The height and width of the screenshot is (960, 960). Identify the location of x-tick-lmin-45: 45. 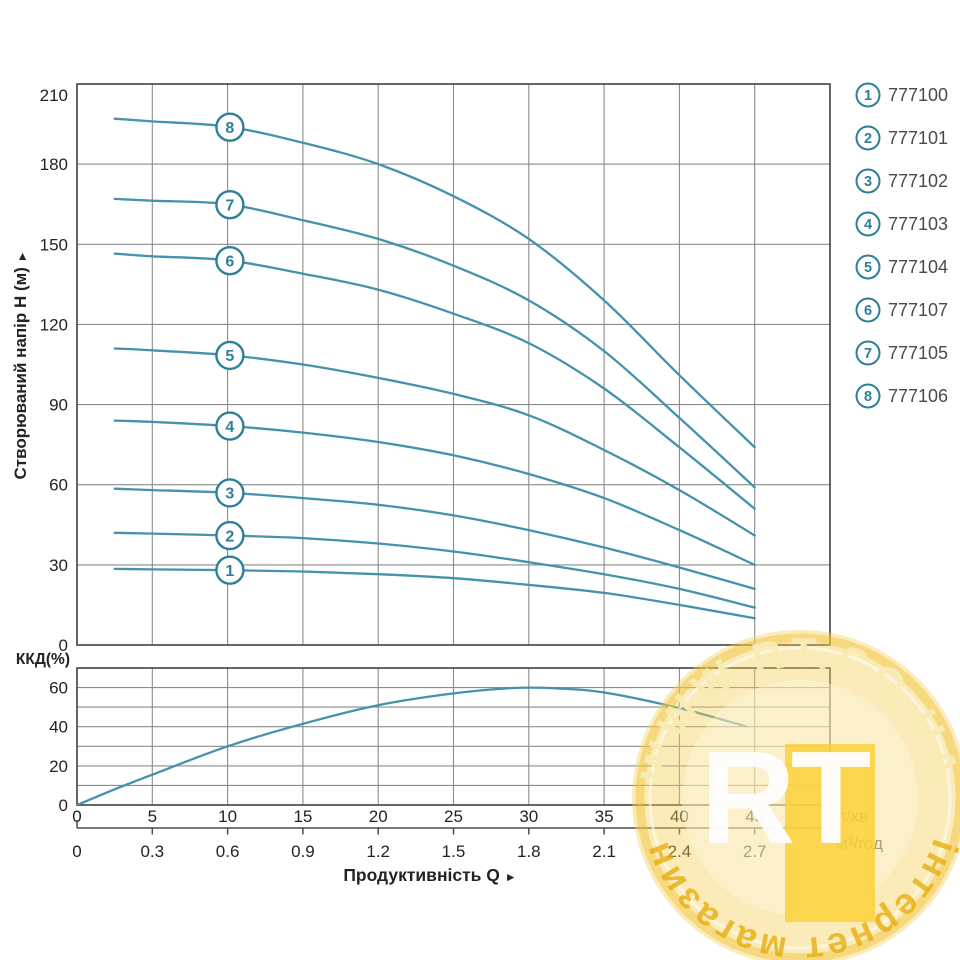
(754, 816).